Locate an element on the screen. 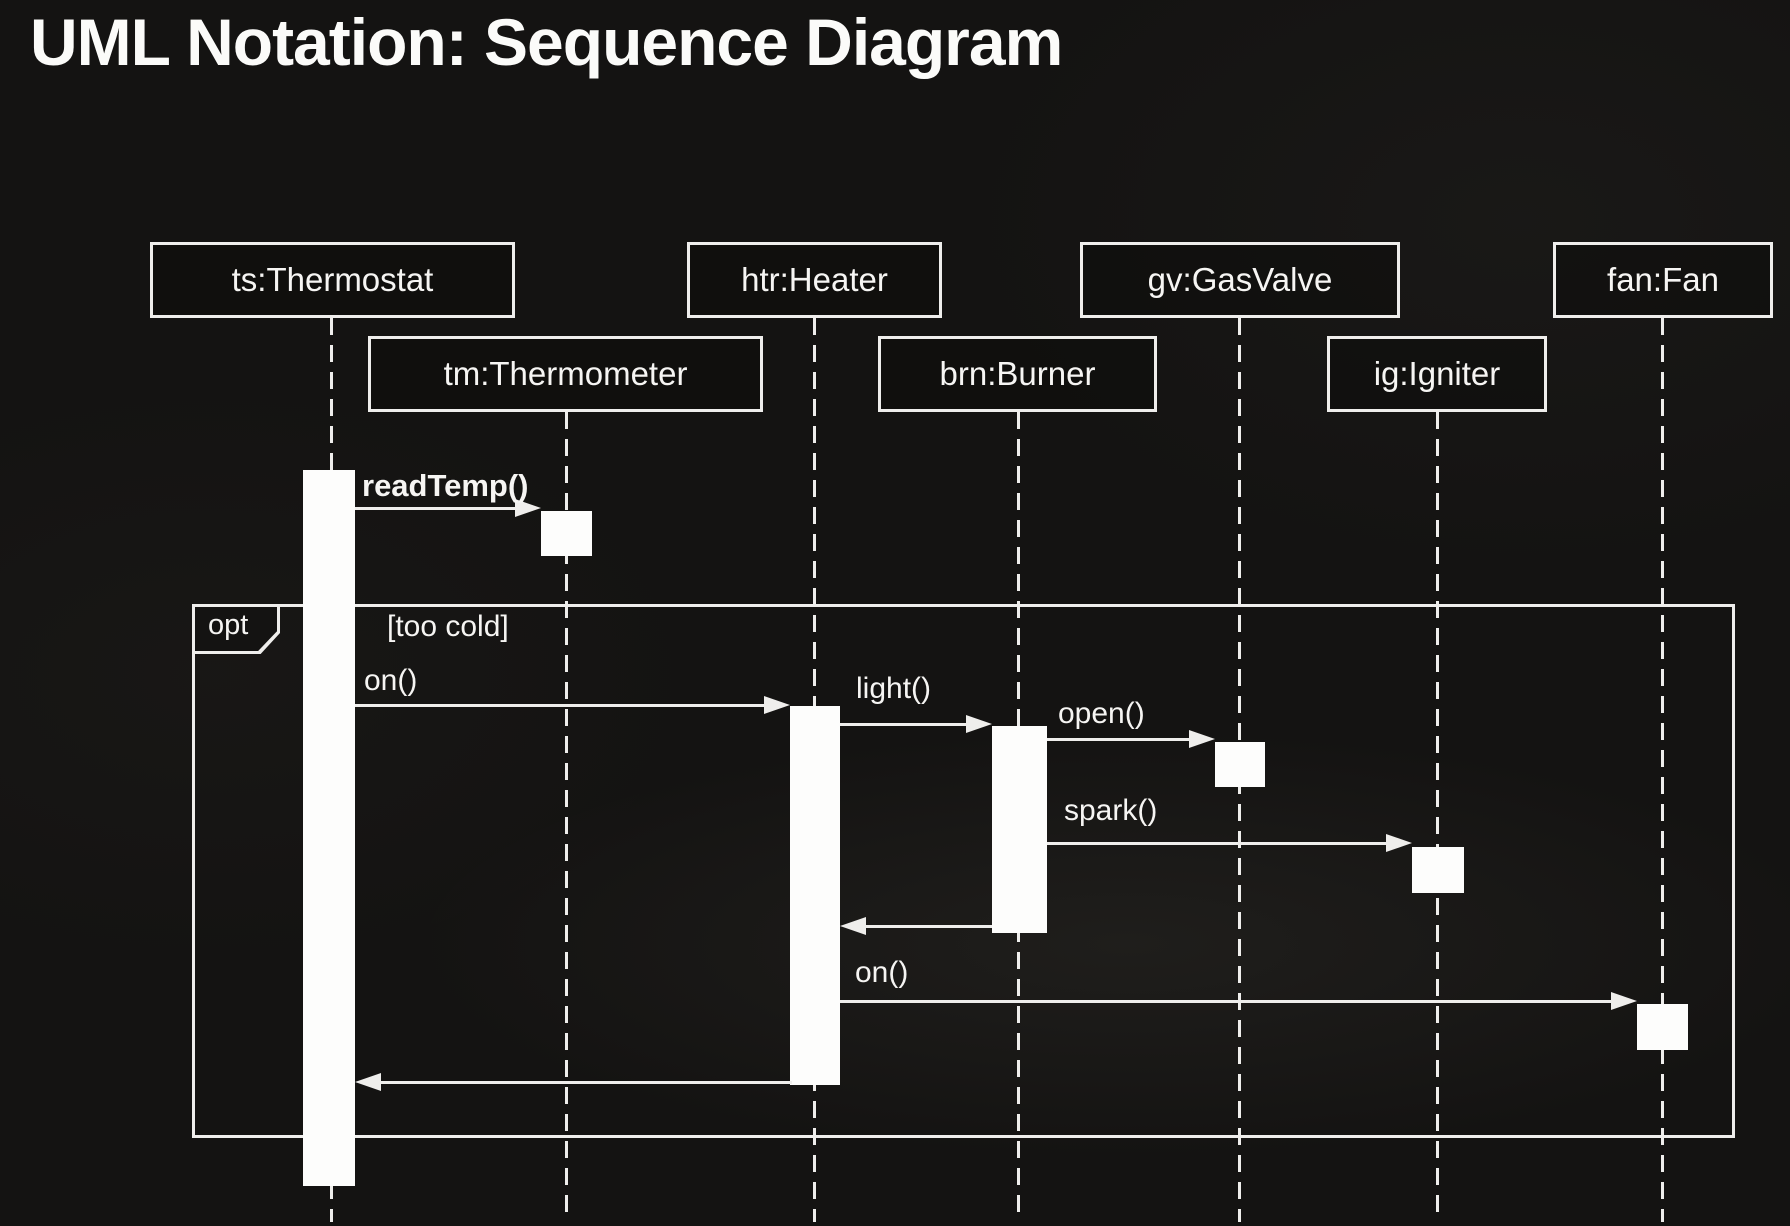 Image resolution: width=1790 pixels, height=1226 pixels. opt-operator-tab: opt is located at coordinates (236, 629).